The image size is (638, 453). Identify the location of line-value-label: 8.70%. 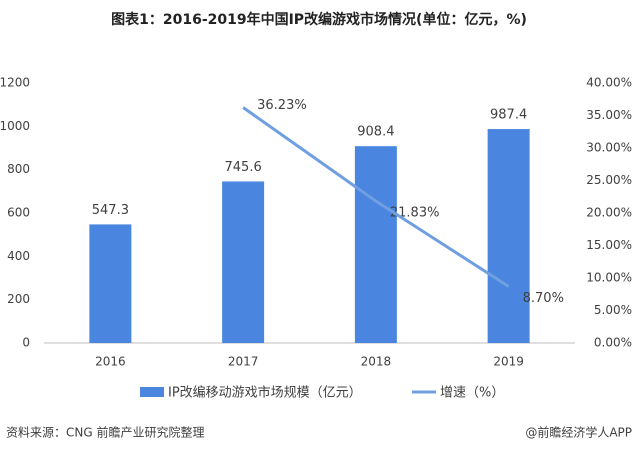
(543, 298).